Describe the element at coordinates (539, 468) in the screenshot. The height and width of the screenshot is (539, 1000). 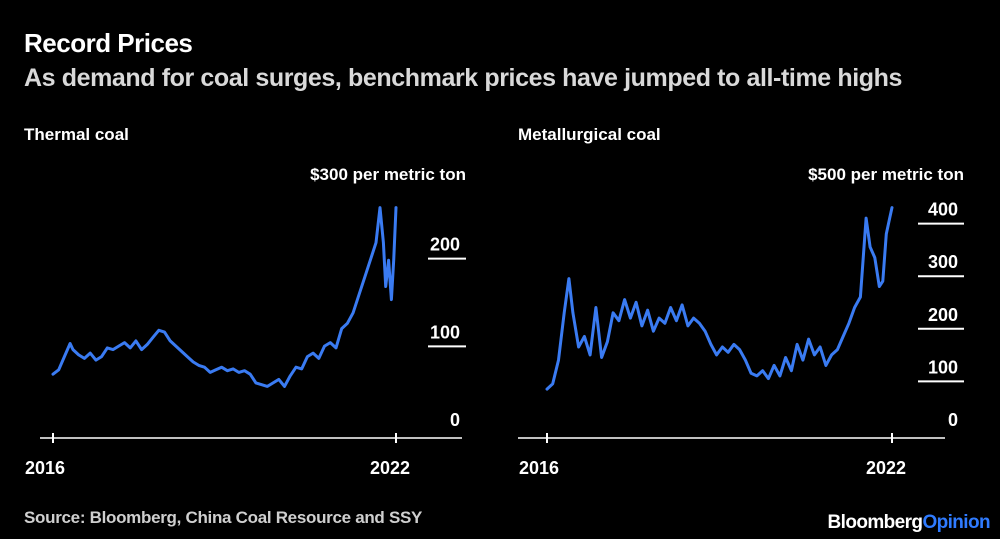
I see `metallurgical-xtick-2016: 2016` at that location.